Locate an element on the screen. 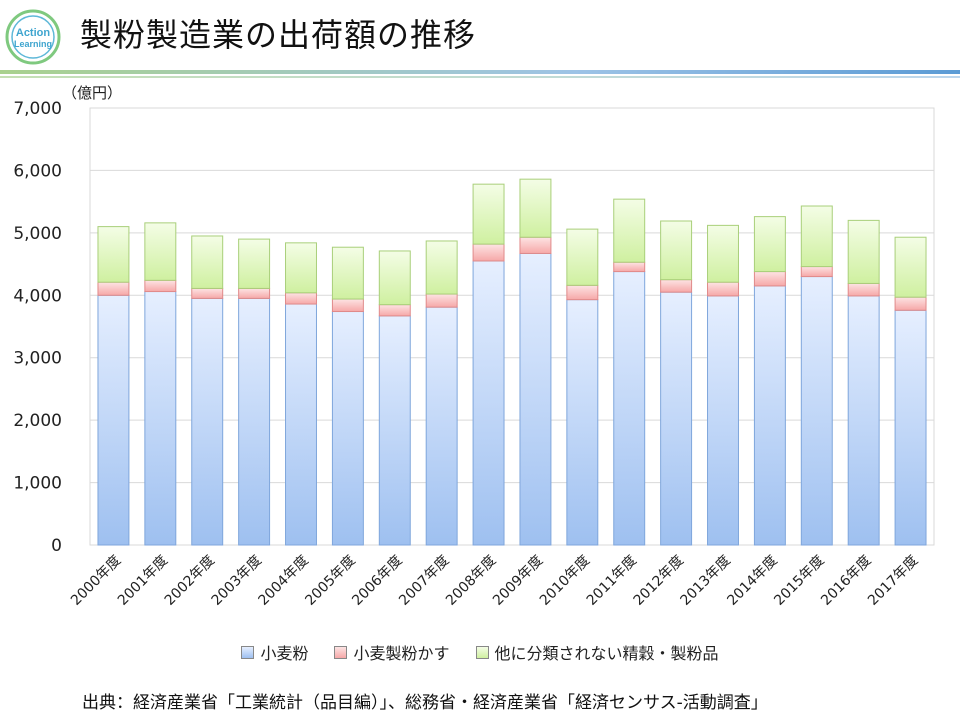 The width and height of the screenshot is (960, 720). page-title: 製粉製造業の出荷額の推移 is located at coordinates (278, 35).